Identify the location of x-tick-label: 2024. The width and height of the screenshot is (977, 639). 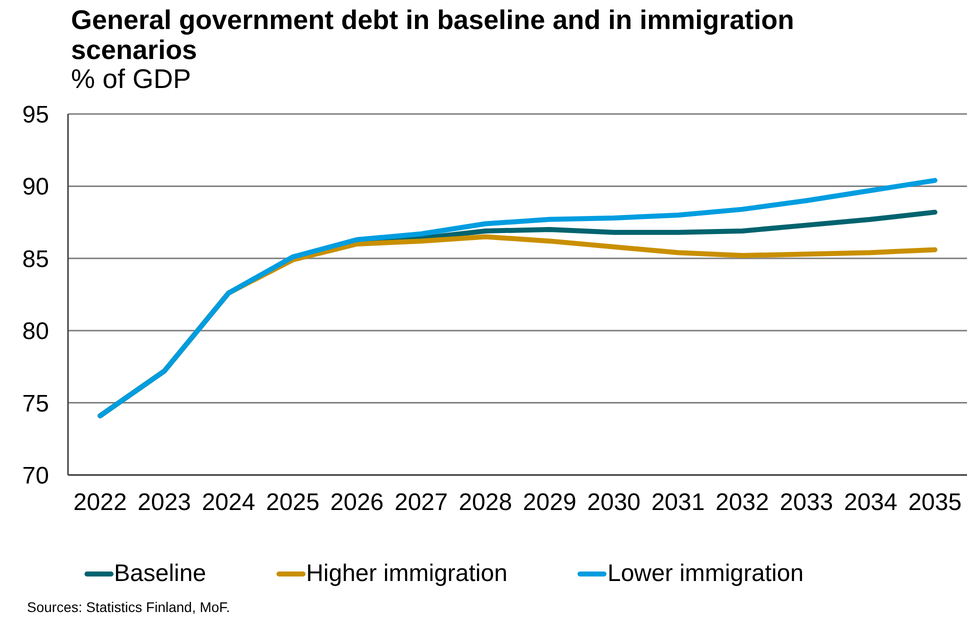
(229, 502).